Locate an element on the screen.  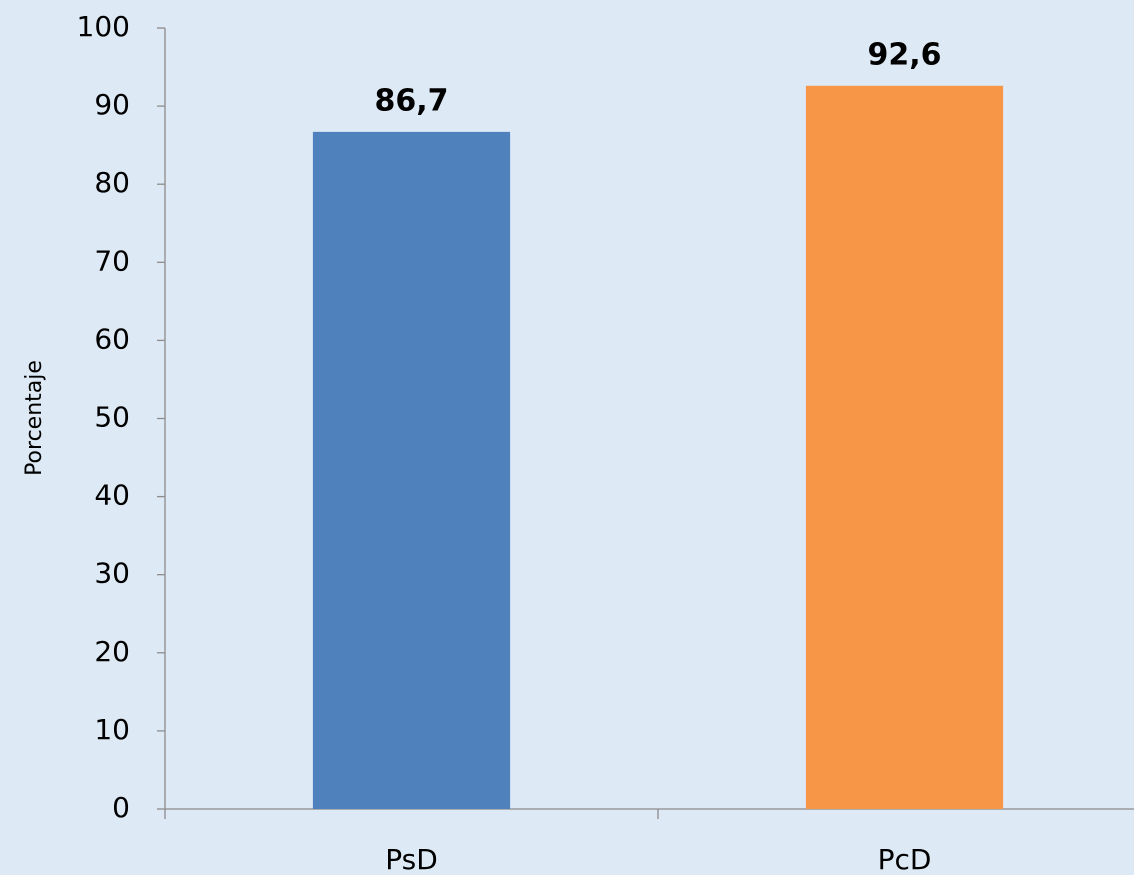
x-tick-label: PcD is located at coordinates (905, 859).